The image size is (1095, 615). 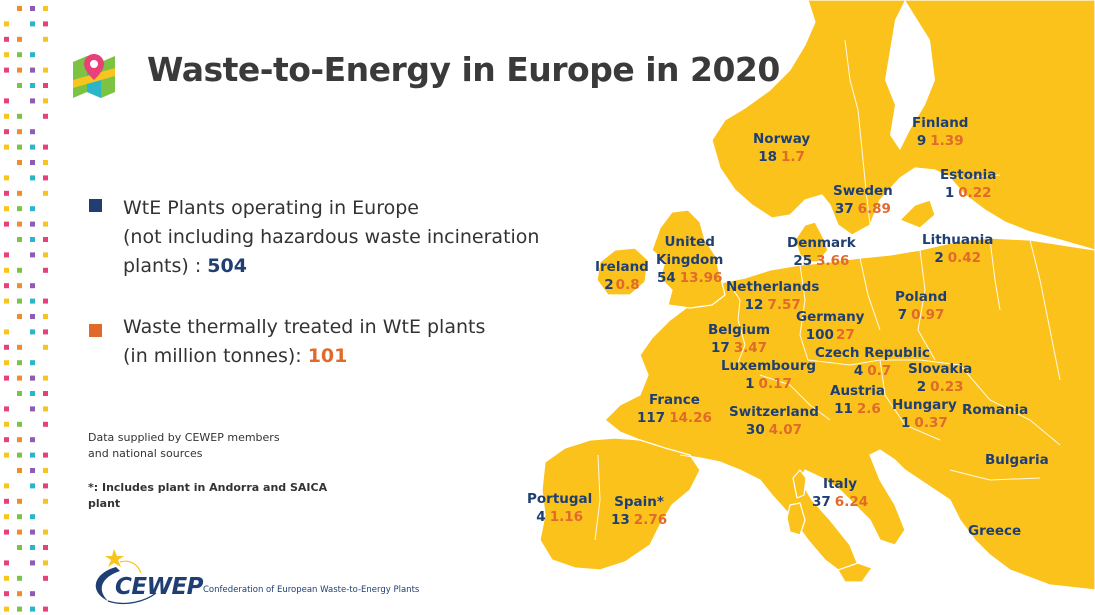 I want to click on cewep-logo-icon, so click(x=126, y=577).